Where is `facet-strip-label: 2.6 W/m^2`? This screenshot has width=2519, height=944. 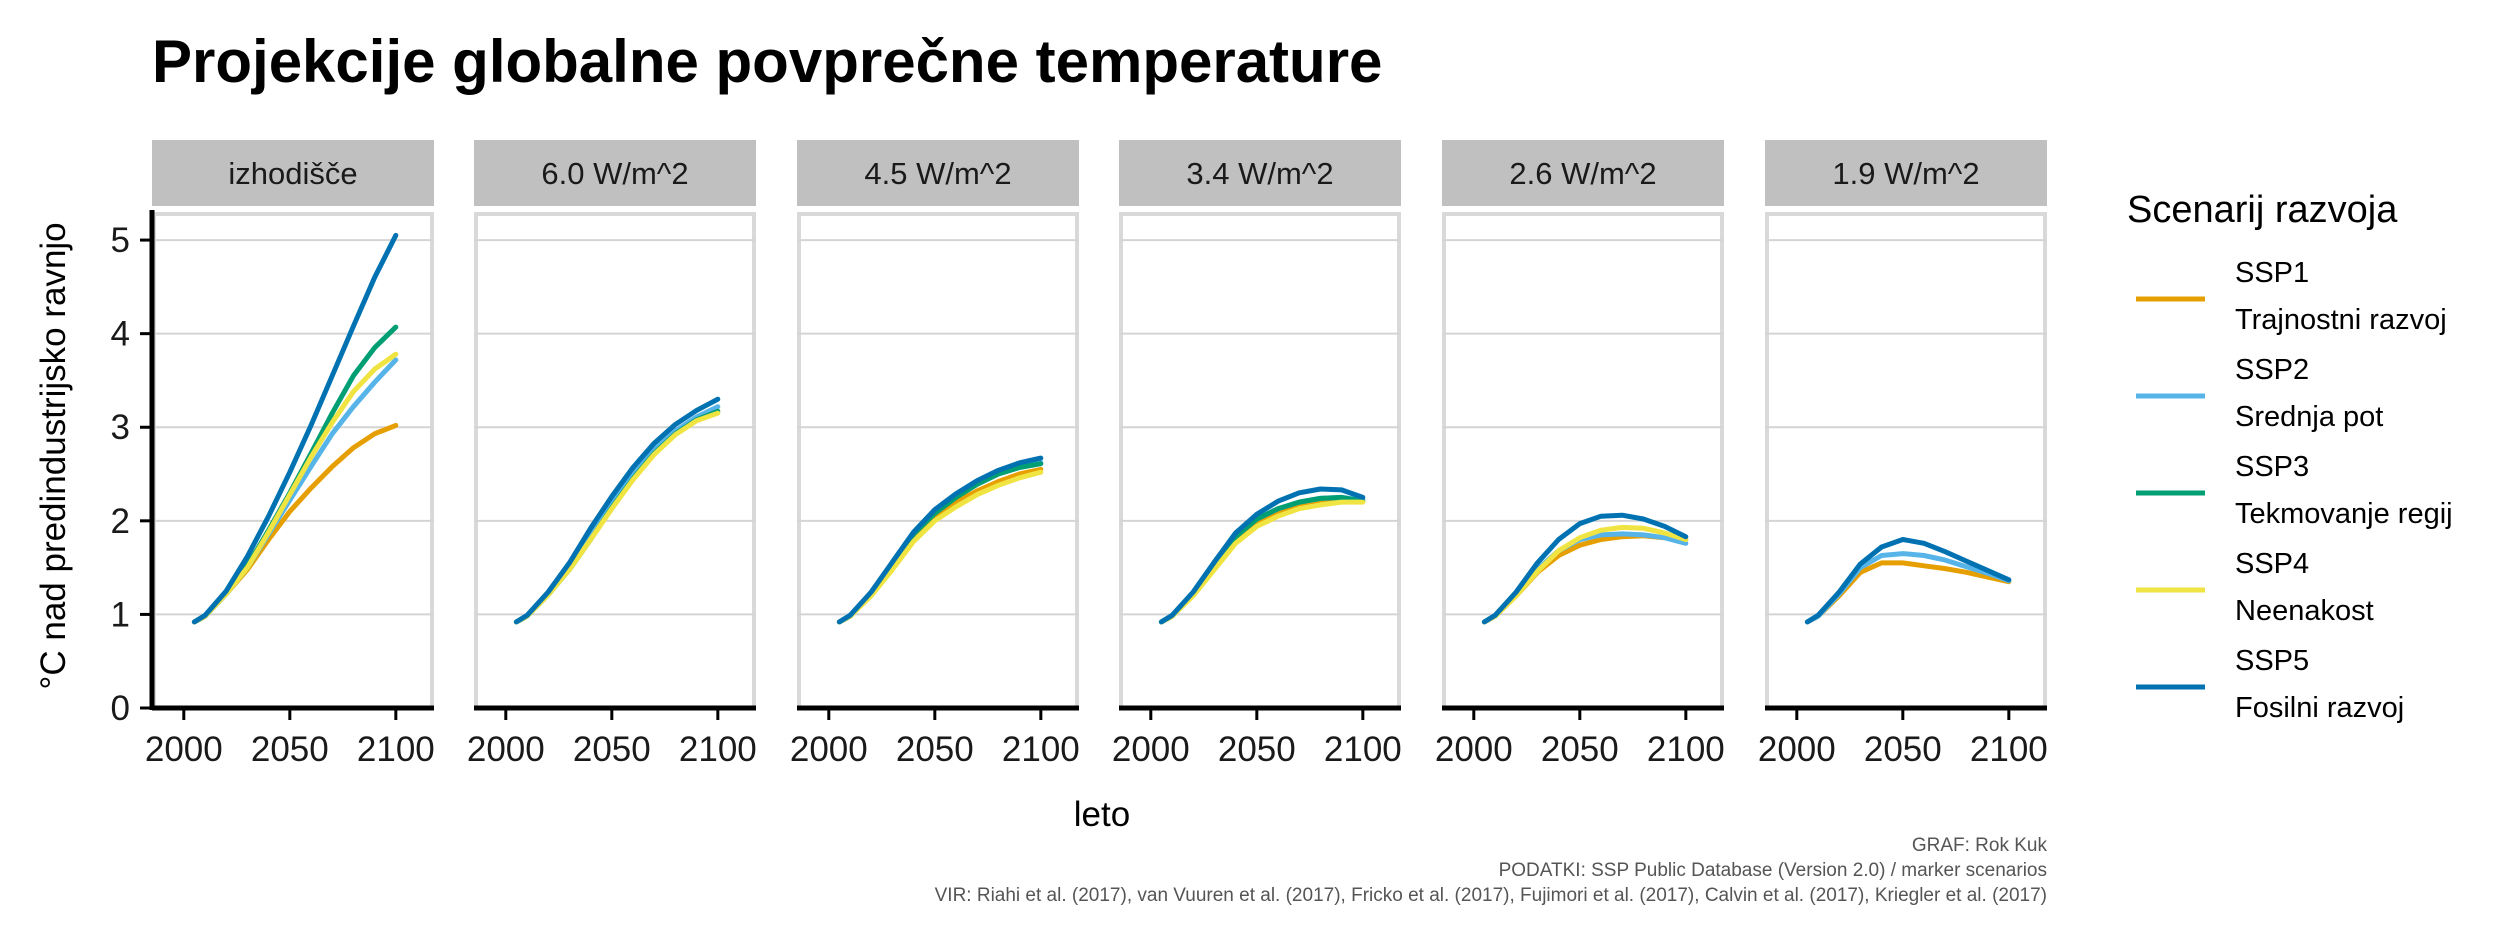
facet-strip-label: 2.6 W/m^2 is located at coordinates (1582, 173).